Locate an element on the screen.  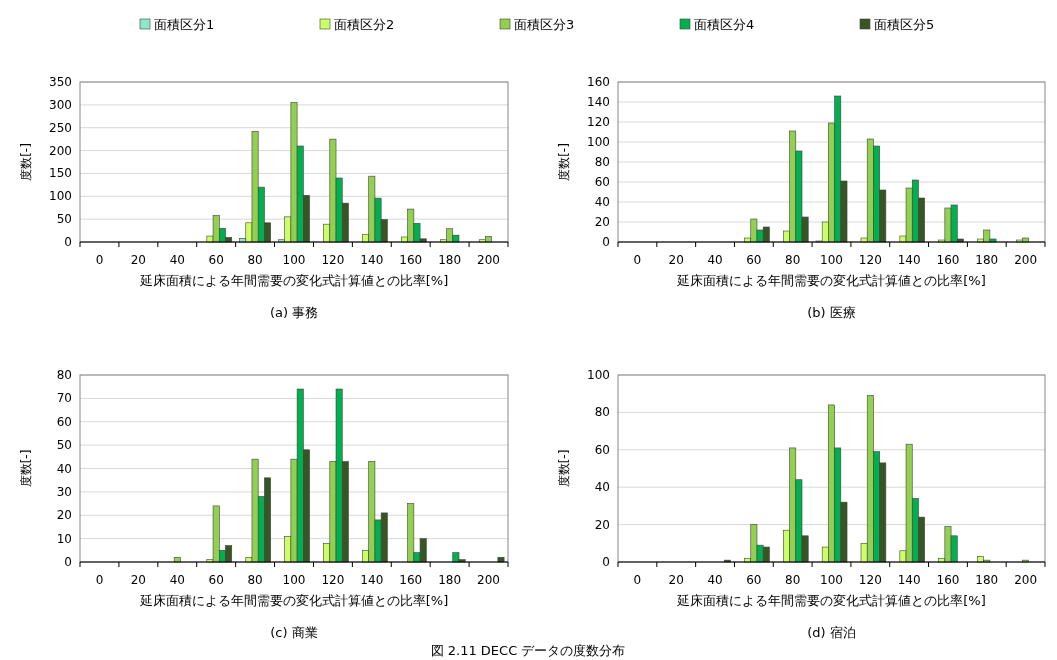
y-tick-label: 120 is located at coordinates (598, 122).